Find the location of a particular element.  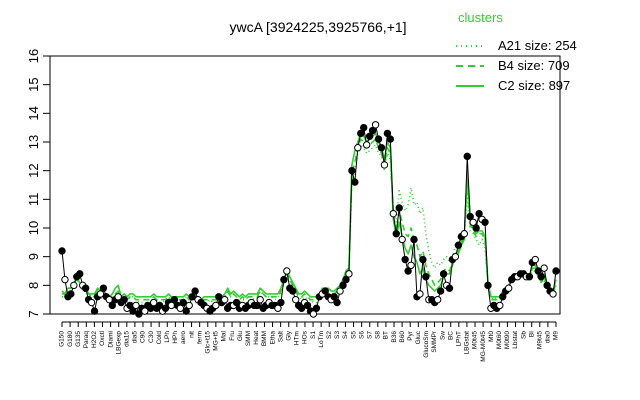

x-tick-label: LBGexp is located at coordinates (118, 343).